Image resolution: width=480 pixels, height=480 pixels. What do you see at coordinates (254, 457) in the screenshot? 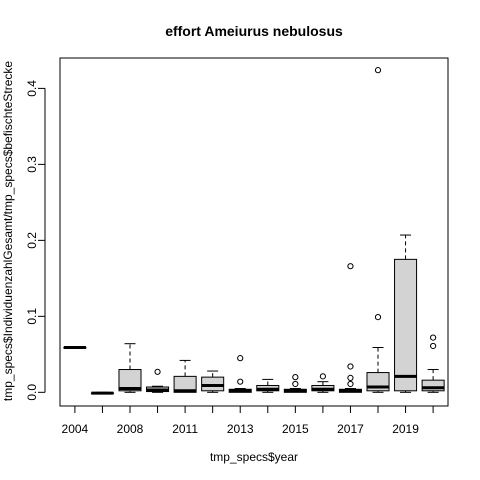
I see `x-axis-label: tmp_specs$year` at bounding box center [254, 457].